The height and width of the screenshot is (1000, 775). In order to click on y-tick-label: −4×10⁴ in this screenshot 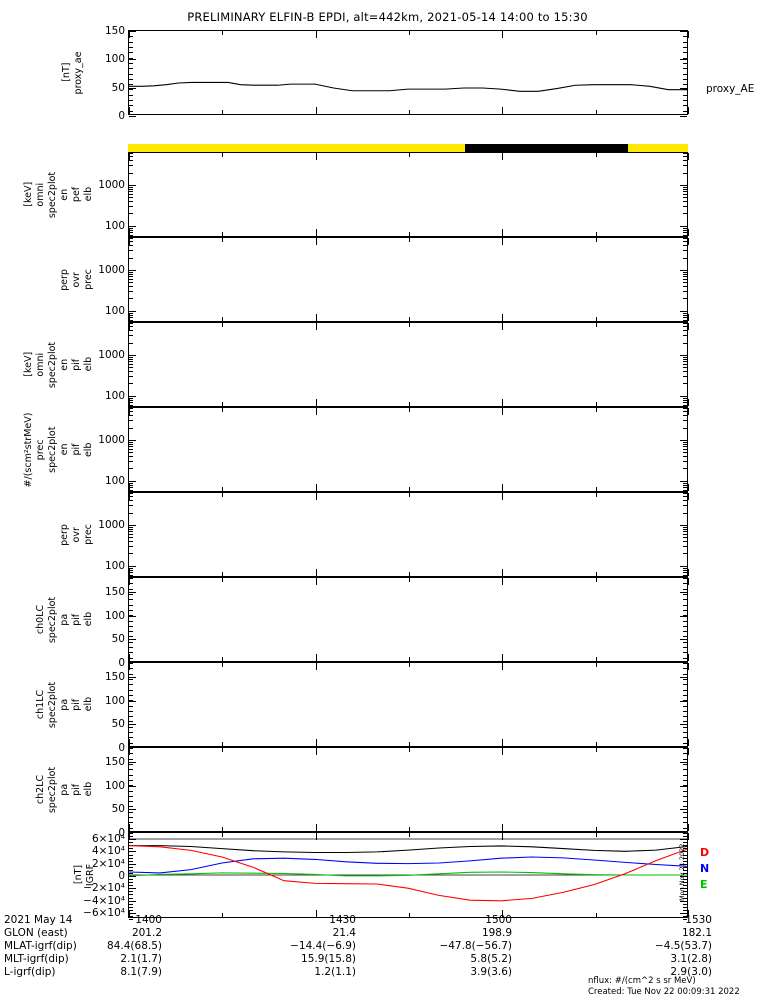, I will do `click(104, 900)`.